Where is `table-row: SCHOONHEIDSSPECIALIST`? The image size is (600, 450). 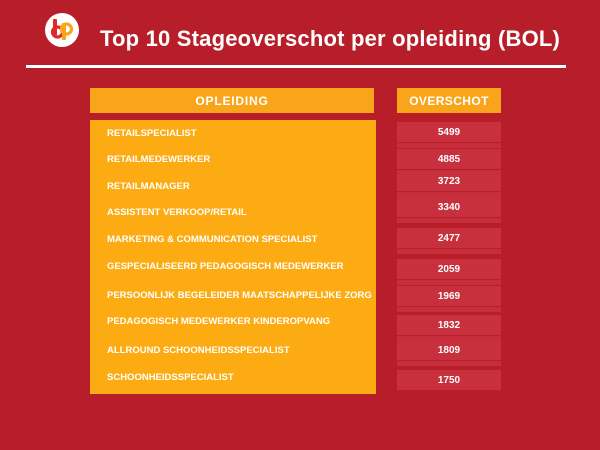 table-row: SCHOONHEIDSSPECIALIST is located at coordinates (233, 377).